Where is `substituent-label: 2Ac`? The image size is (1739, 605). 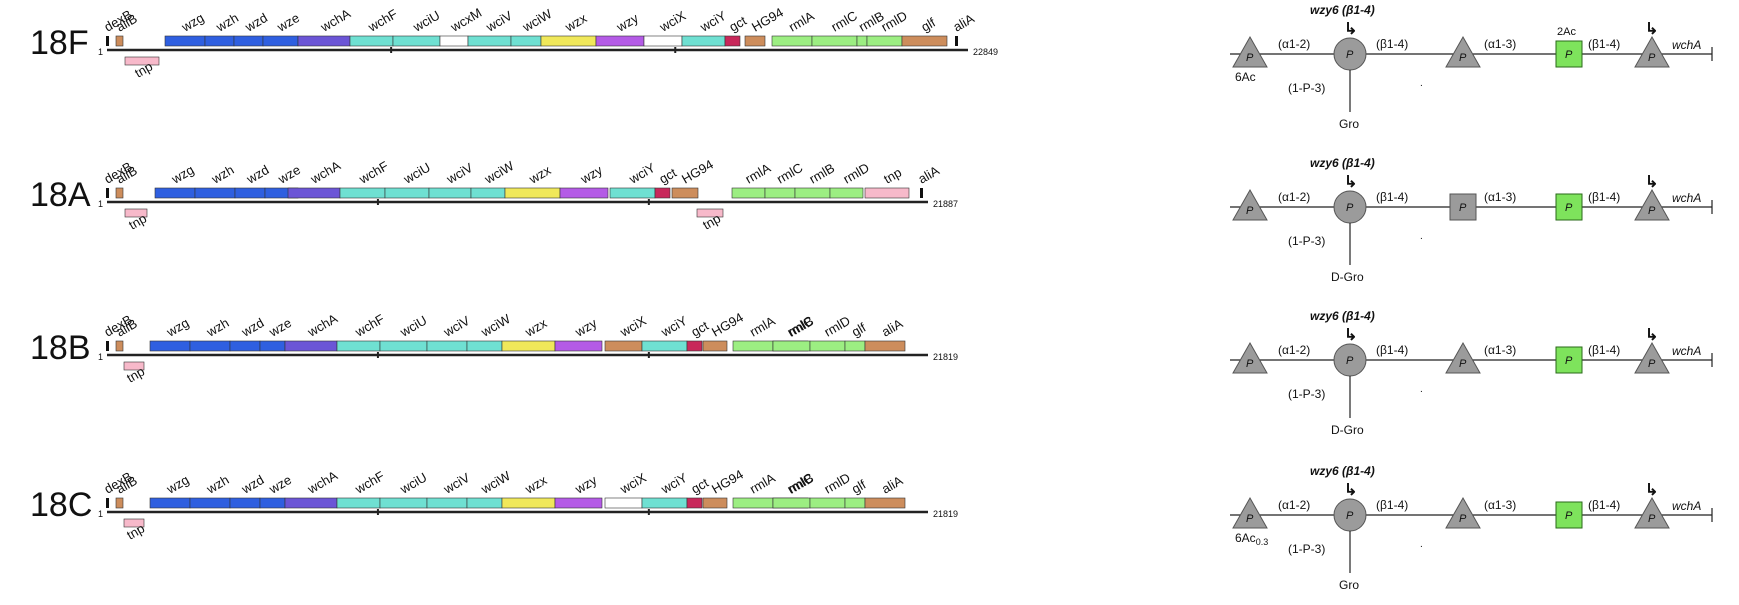
substituent-label: 2Ac is located at coordinates (1566, 32).